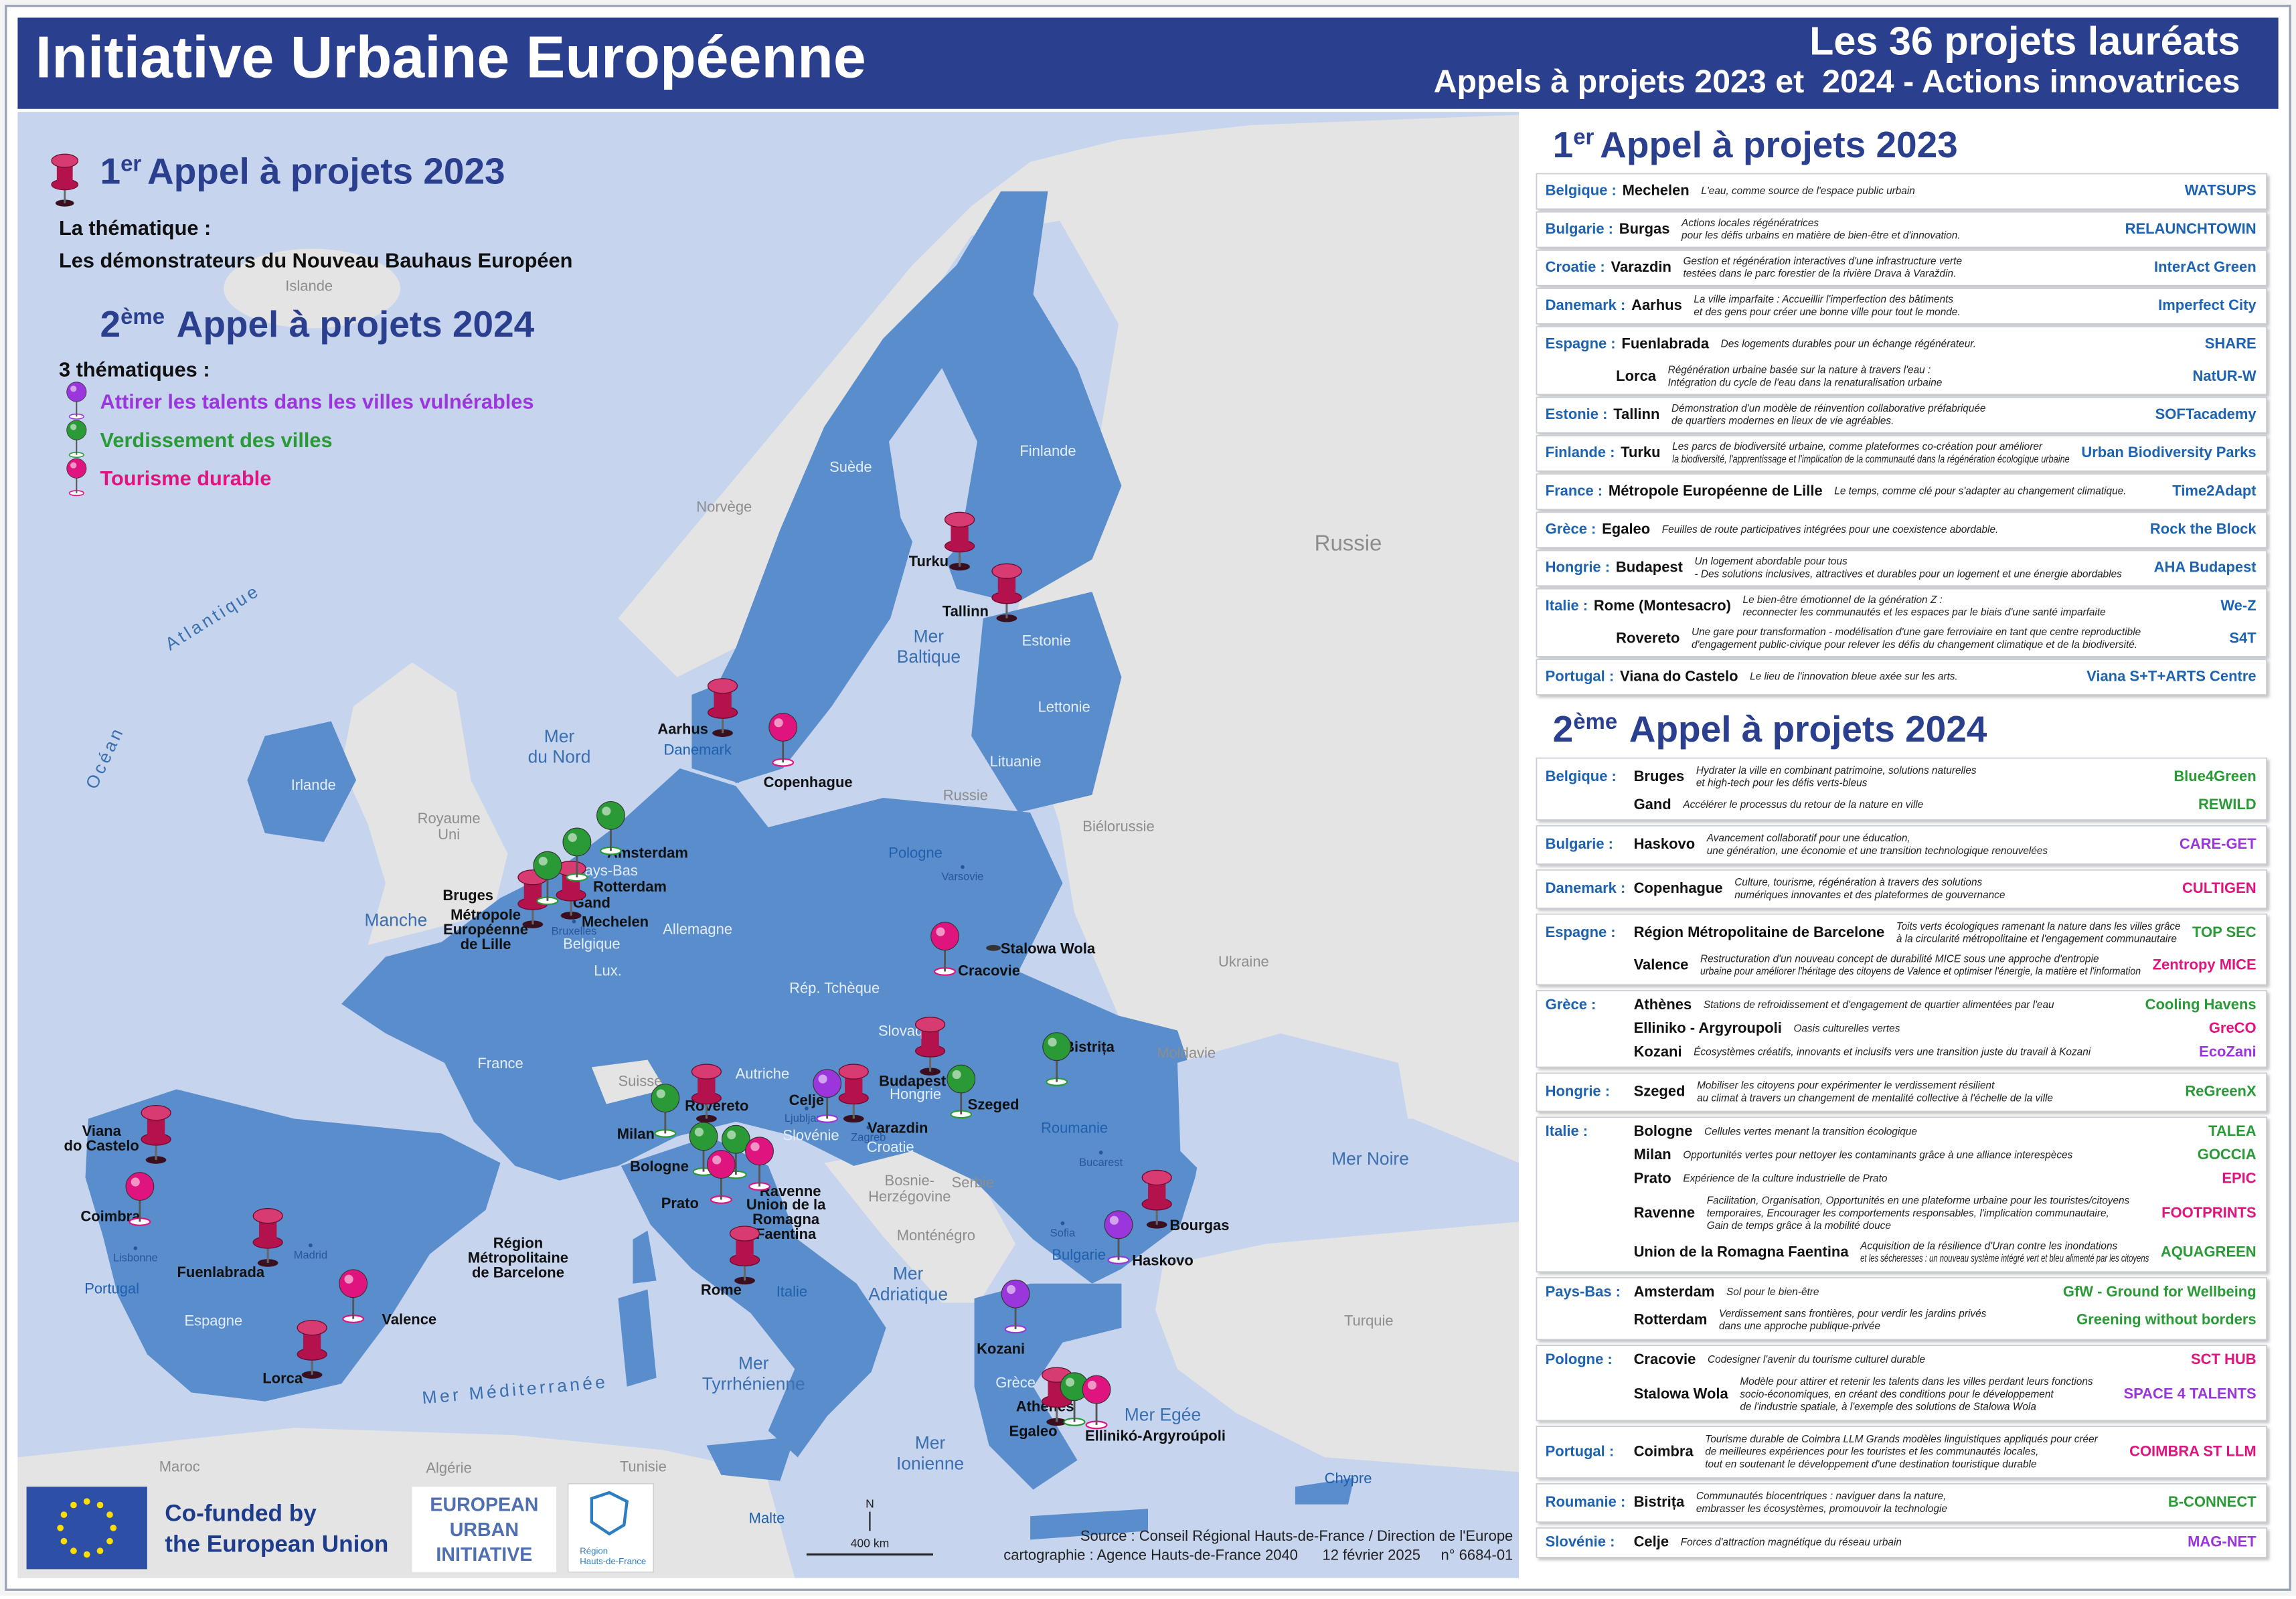  Describe the element at coordinates (1636, 414) in the screenshot. I see `city: Tallinn` at that location.